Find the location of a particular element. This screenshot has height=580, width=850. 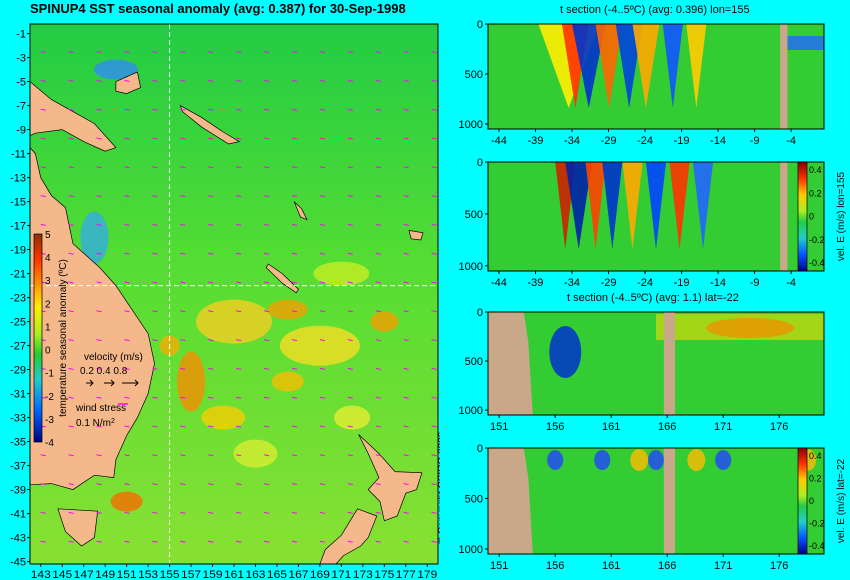

lon-tick-label: 179 is located at coordinates (427, 574).